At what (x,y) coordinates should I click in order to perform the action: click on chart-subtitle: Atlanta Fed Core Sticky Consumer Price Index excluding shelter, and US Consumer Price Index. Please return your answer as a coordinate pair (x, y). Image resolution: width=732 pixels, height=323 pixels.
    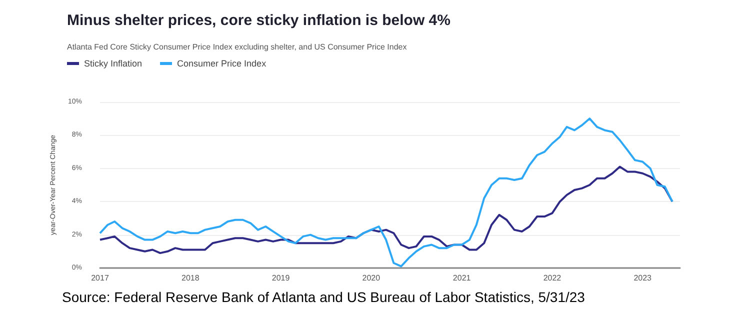
    Looking at the image, I should click on (237, 47).